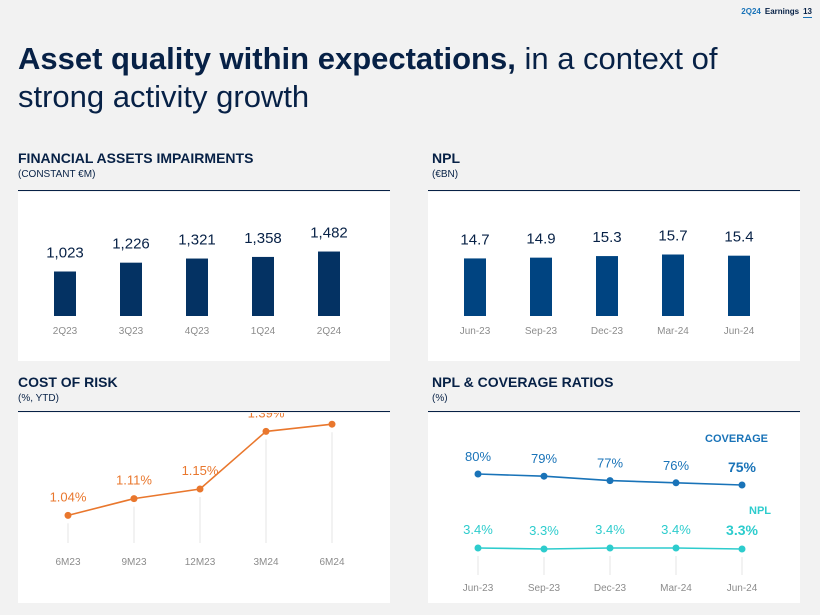 This screenshot has height=615, width=820. Describe the element at coordinates (197, 331) in the screenshot. I see `impairments-tick-label: 4Q23` at that location.